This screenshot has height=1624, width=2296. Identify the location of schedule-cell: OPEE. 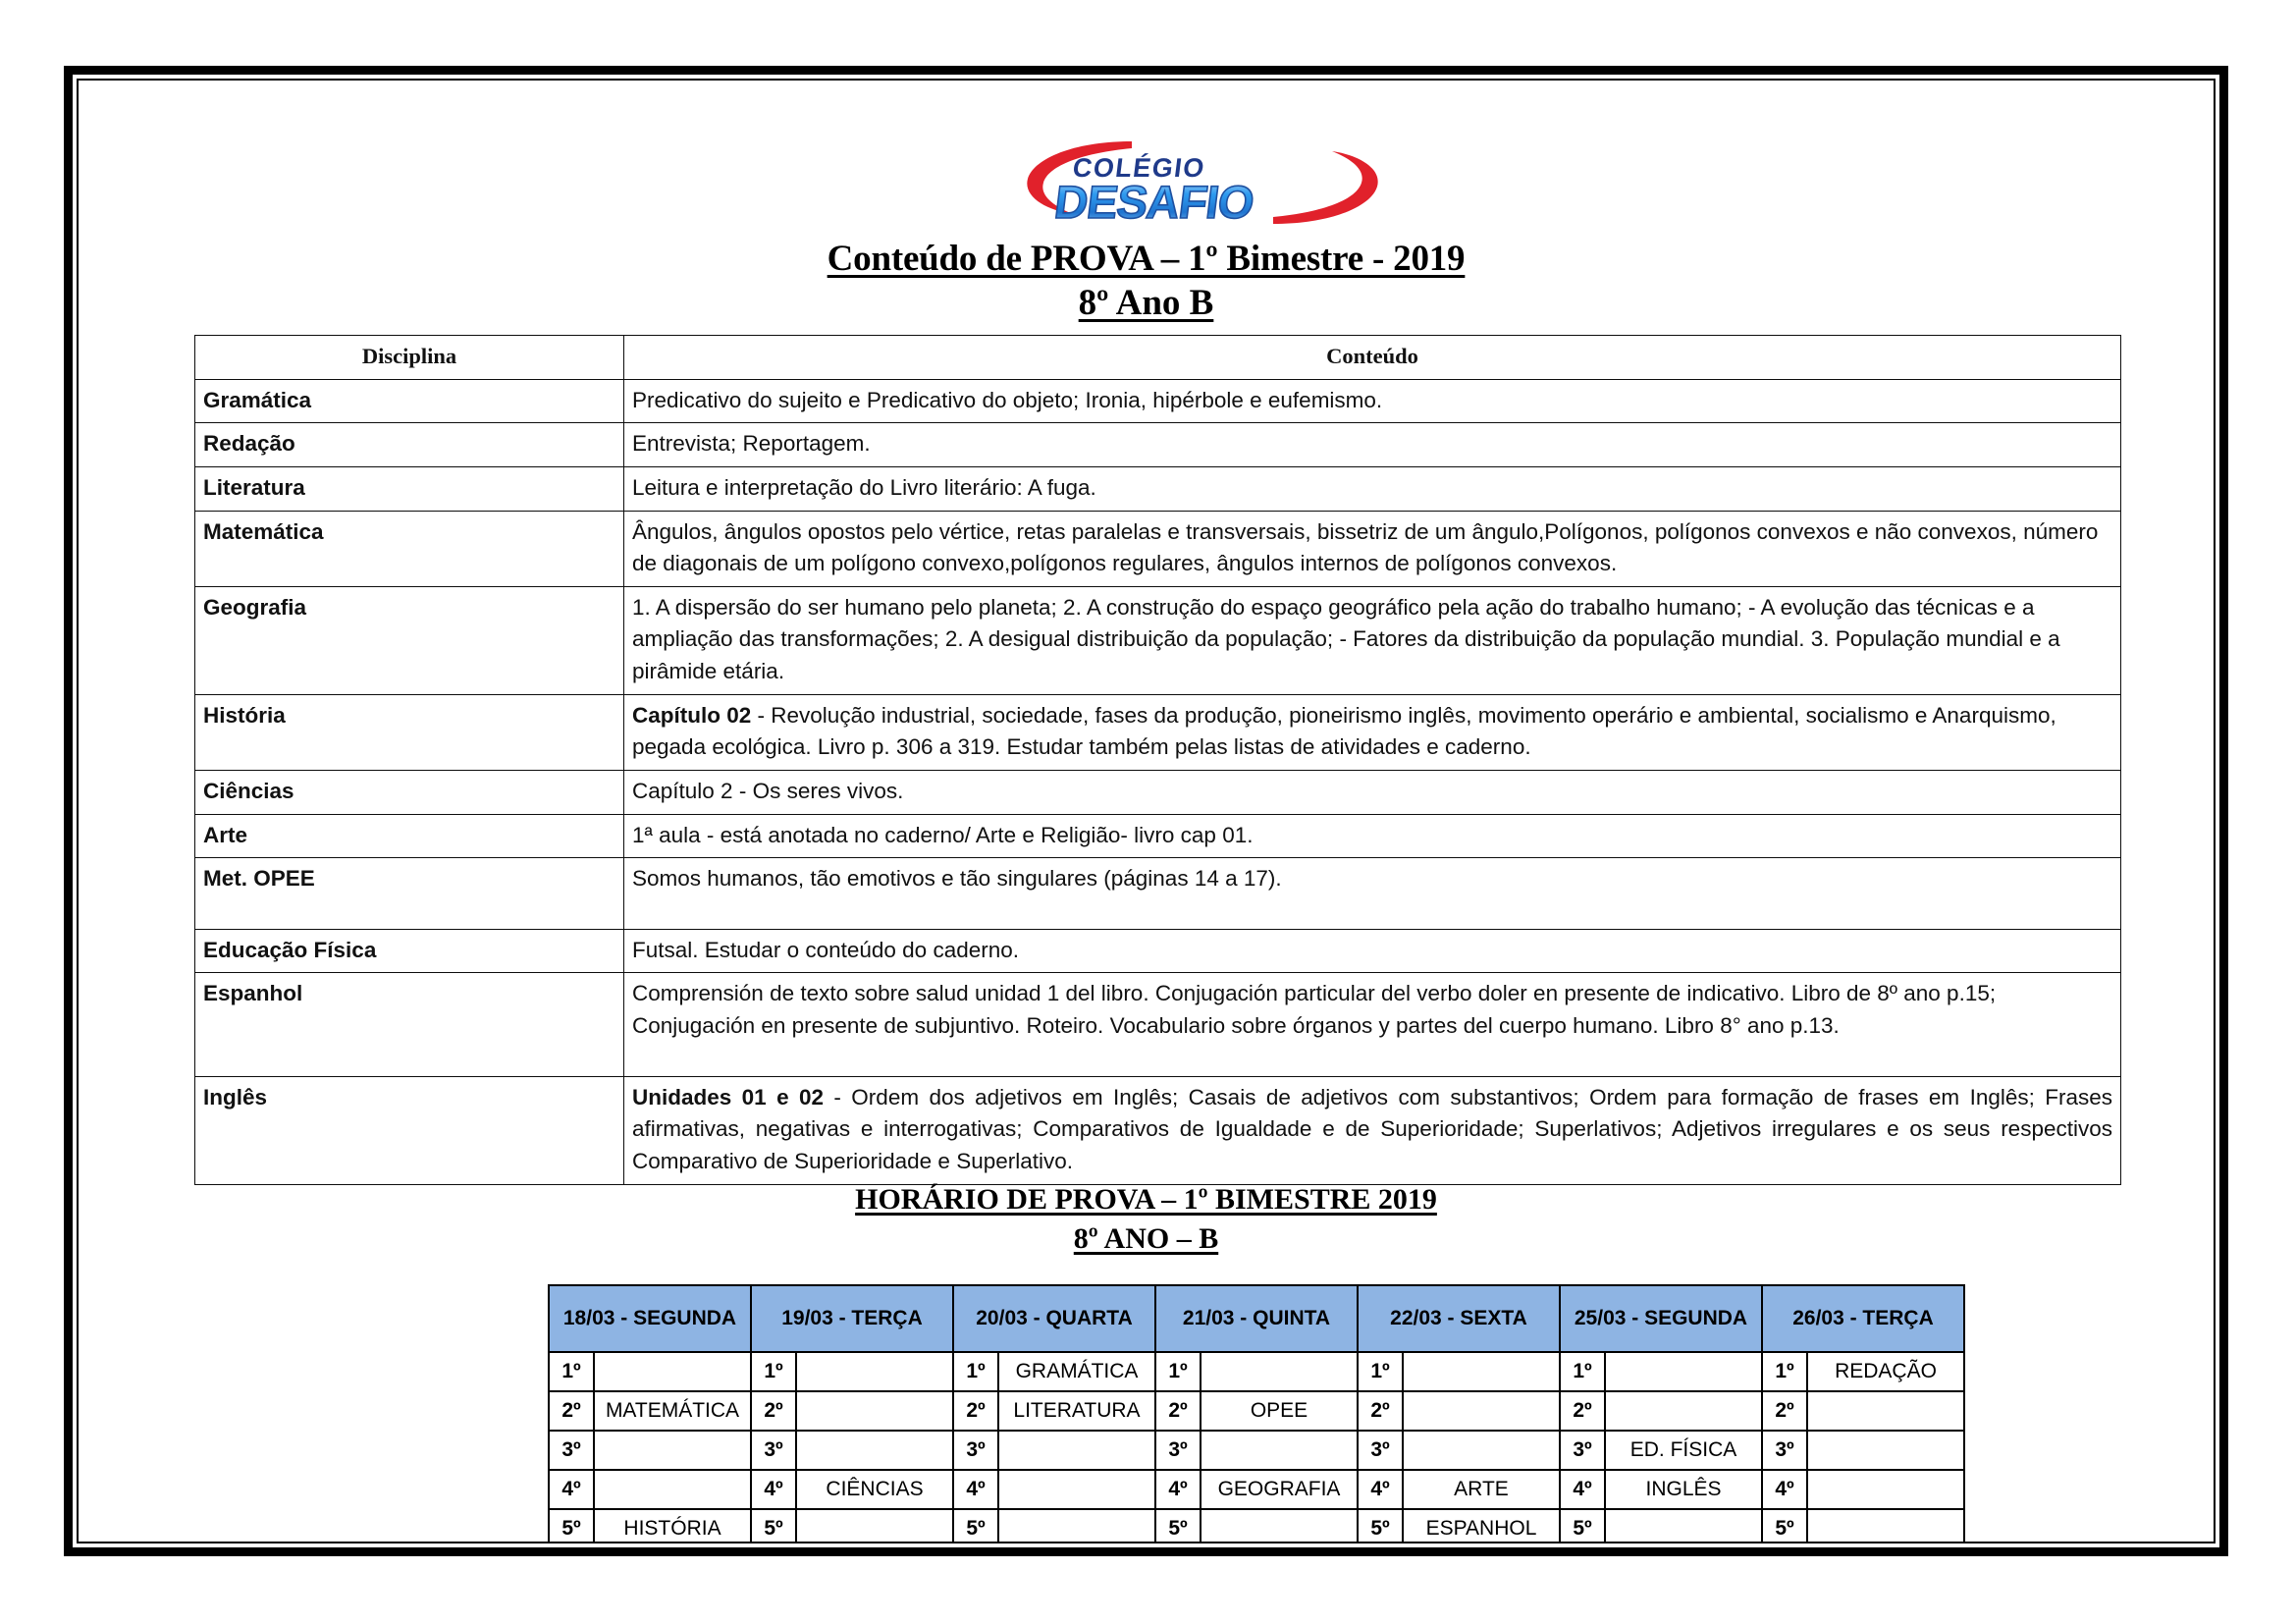
(1279, 1411).